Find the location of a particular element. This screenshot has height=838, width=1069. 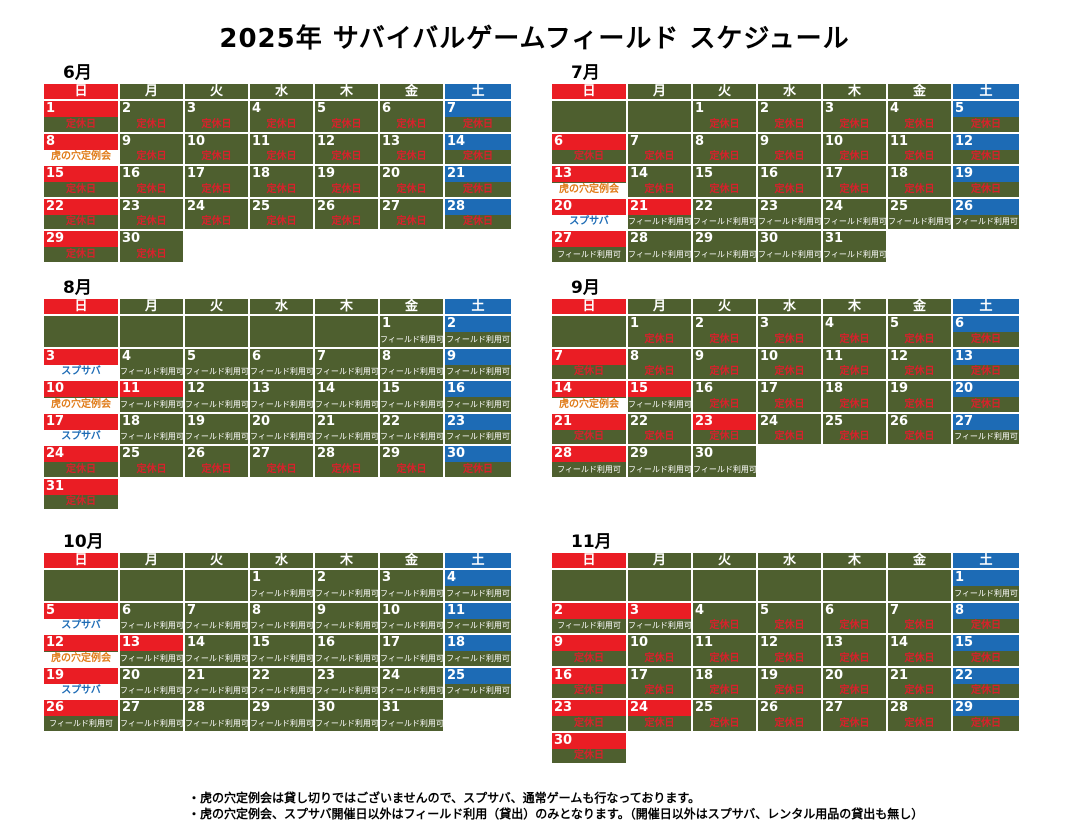

weekday-header: 土 is located at coordinates (478, 91).